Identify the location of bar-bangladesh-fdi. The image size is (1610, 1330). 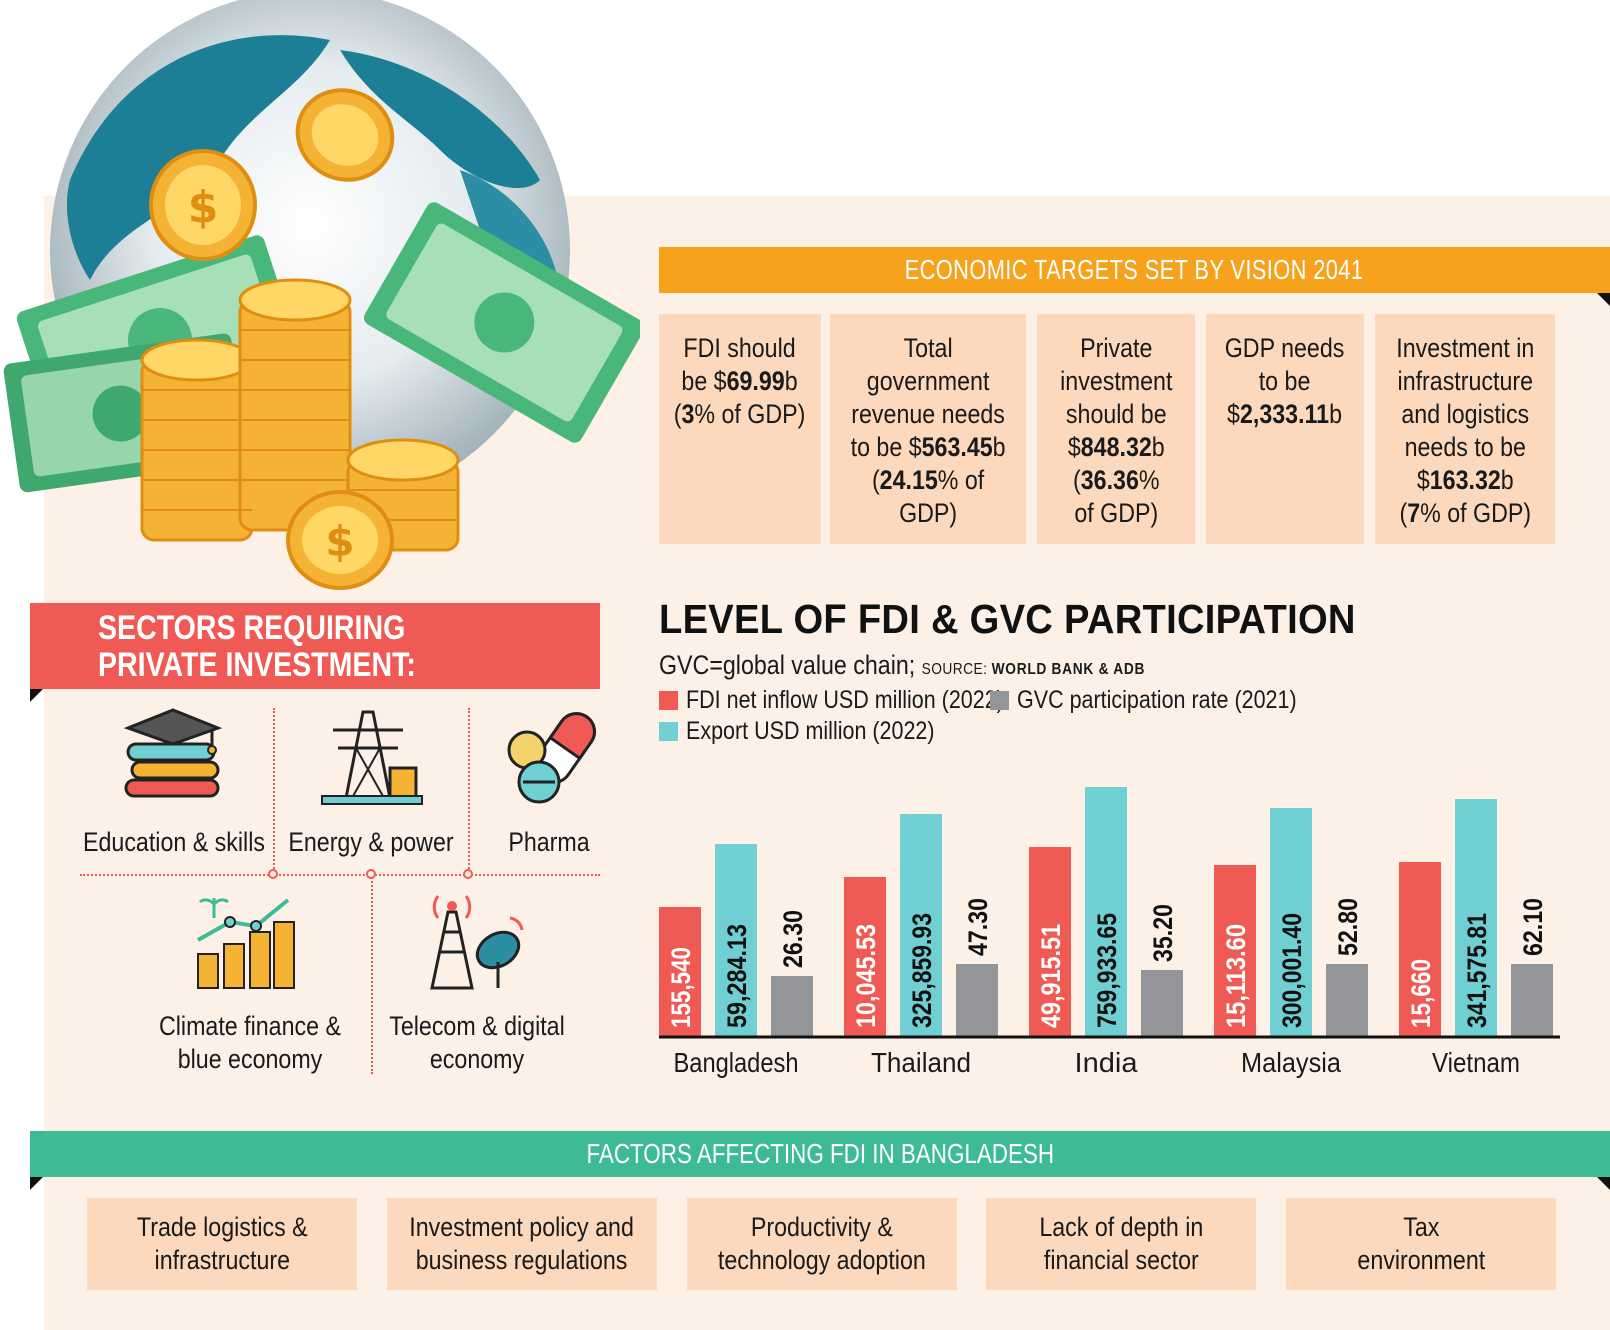
(680, 971).